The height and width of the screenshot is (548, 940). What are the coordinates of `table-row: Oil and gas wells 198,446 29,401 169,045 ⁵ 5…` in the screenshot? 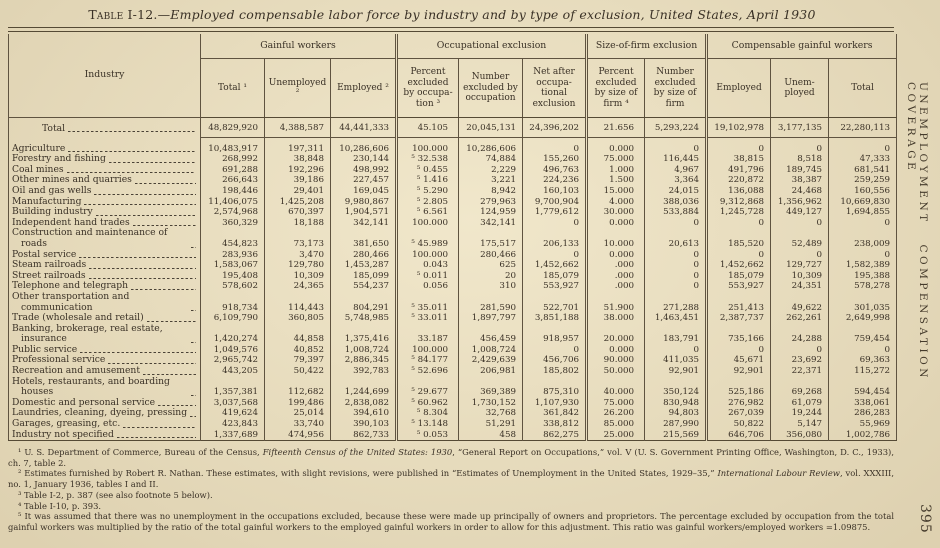 It's located at (453, 191).